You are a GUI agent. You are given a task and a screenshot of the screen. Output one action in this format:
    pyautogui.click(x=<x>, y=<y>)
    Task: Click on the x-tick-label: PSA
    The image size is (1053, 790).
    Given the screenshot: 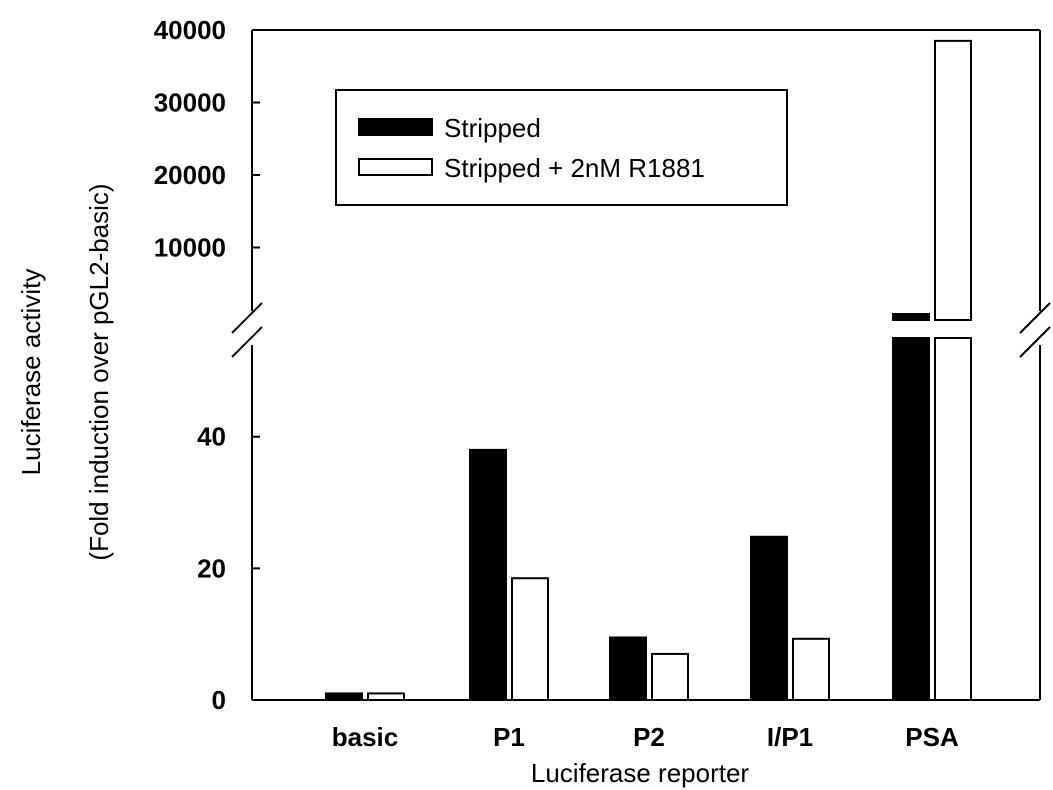 What is the action you would take?
    pyautogui.click(x=932, y=737)
    